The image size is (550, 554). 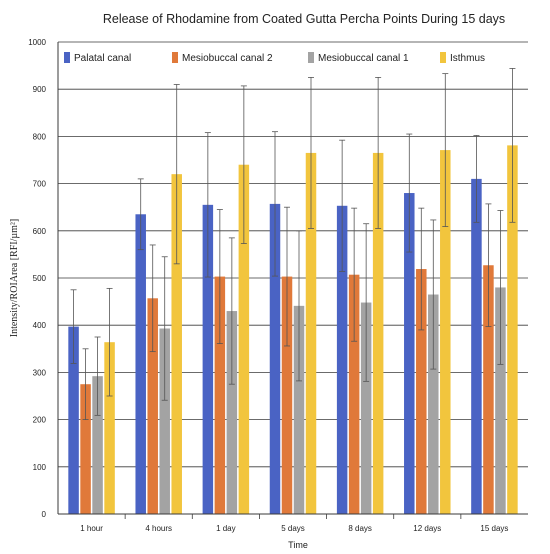 I want to click on x-tick-label: 12 days, so click(x=427, y=528).